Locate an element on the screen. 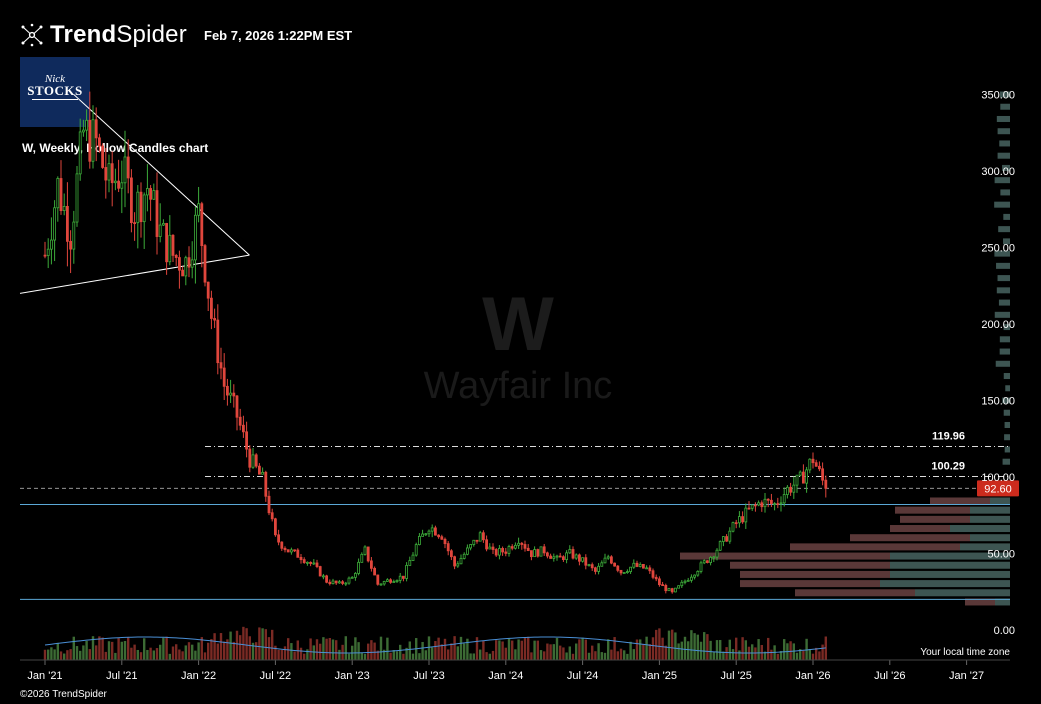 The image size is (1041, 704). x-tick-label: Jul '23 is located at coordinates (428, 676).